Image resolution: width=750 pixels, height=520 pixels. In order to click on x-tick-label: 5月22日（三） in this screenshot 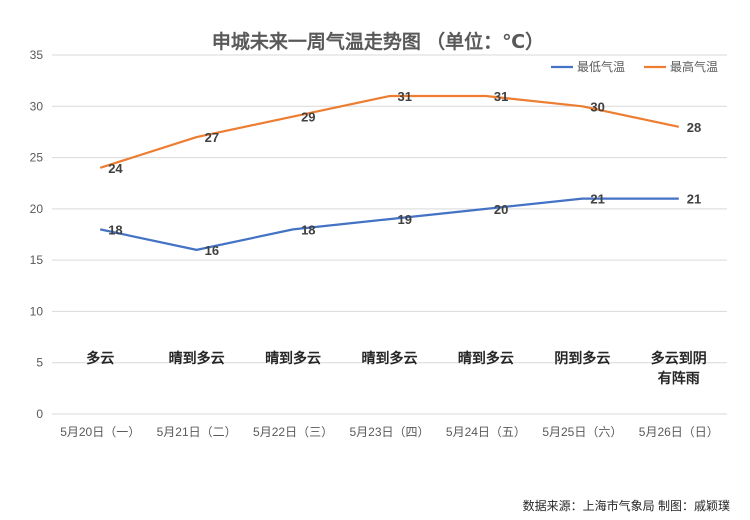, I will do `click(293, 432)`.